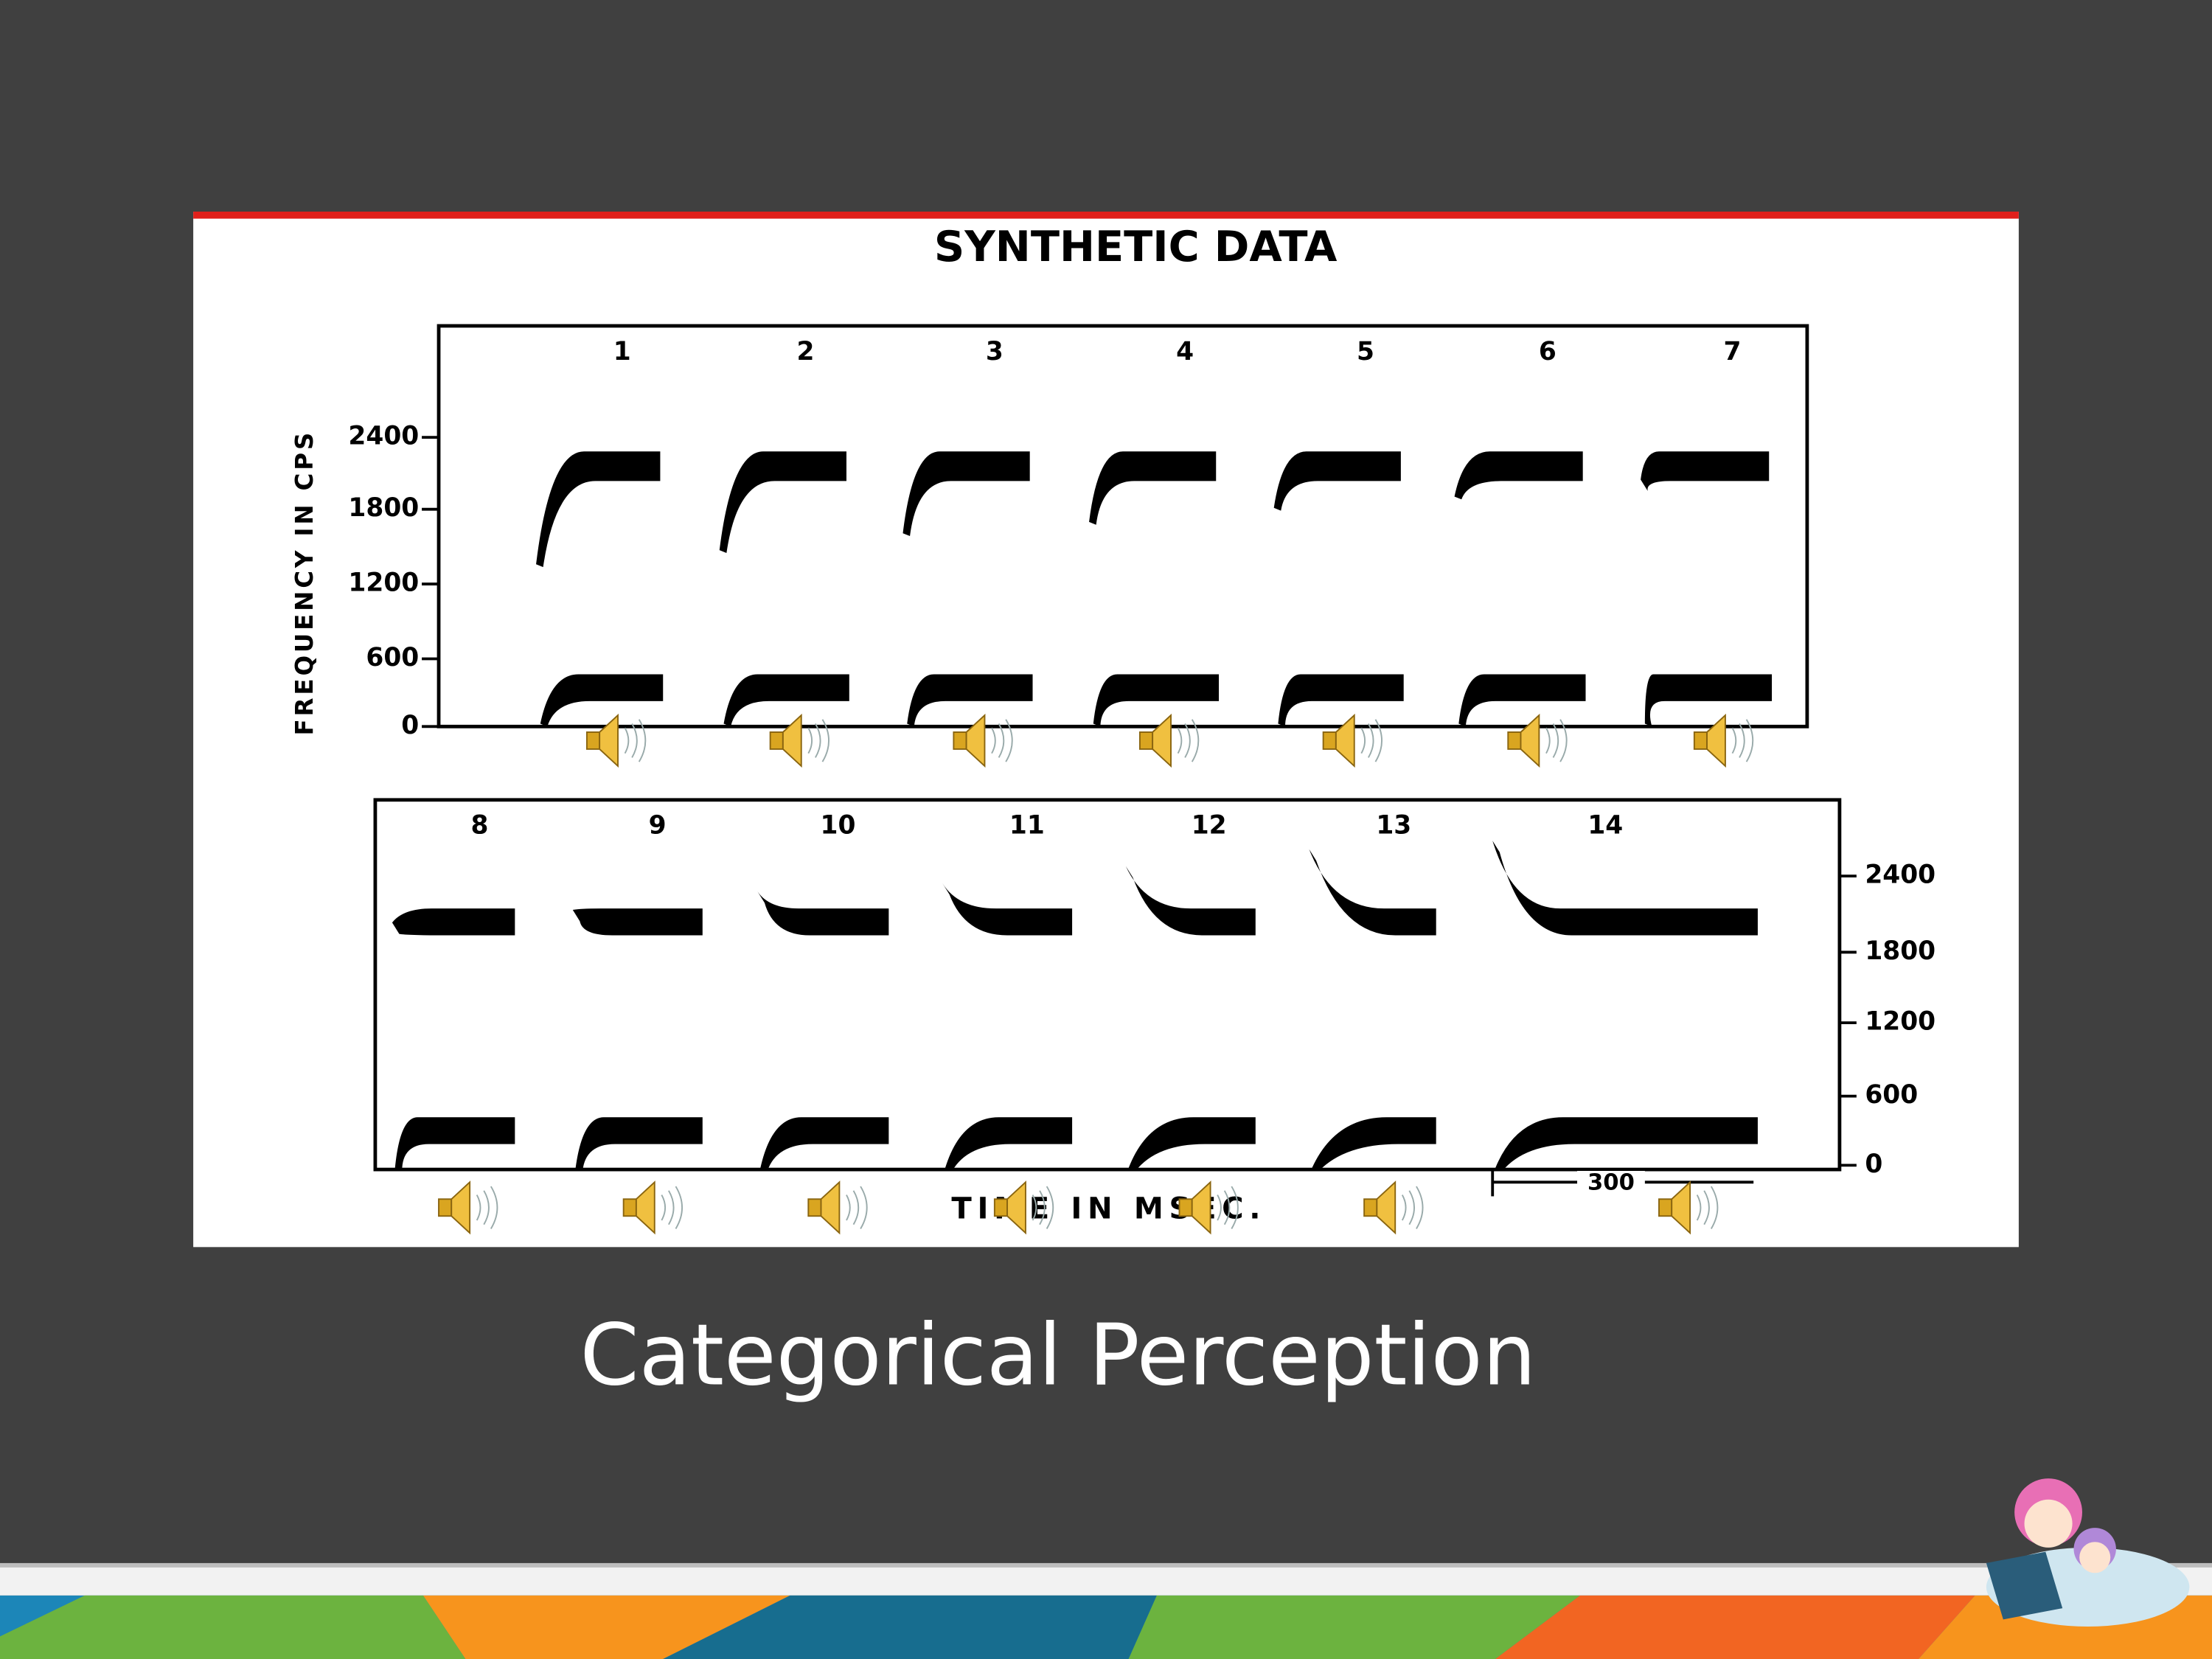  What do you see at coordinates (622, 351) in the screenshot?
I see `stimulus-number: 1` at bounding box center [622, 351].